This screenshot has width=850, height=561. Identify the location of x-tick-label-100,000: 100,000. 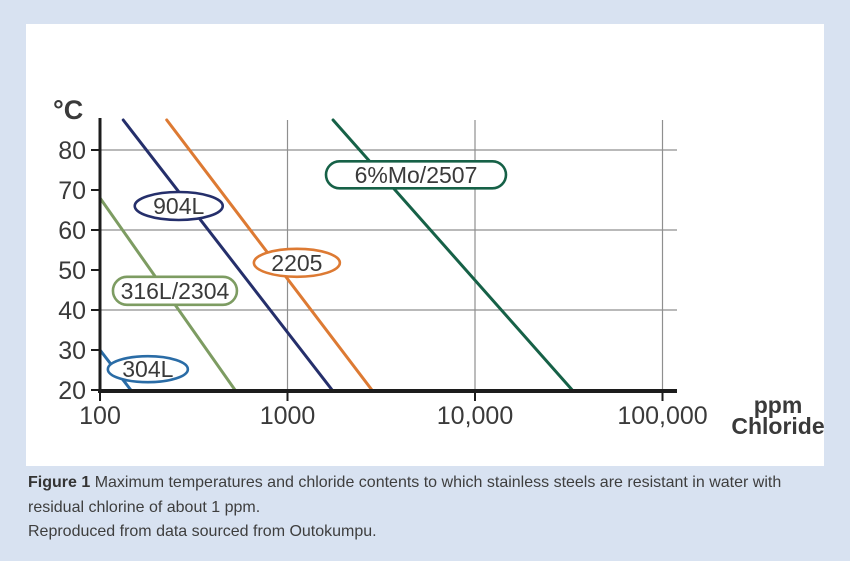
(662, 416).